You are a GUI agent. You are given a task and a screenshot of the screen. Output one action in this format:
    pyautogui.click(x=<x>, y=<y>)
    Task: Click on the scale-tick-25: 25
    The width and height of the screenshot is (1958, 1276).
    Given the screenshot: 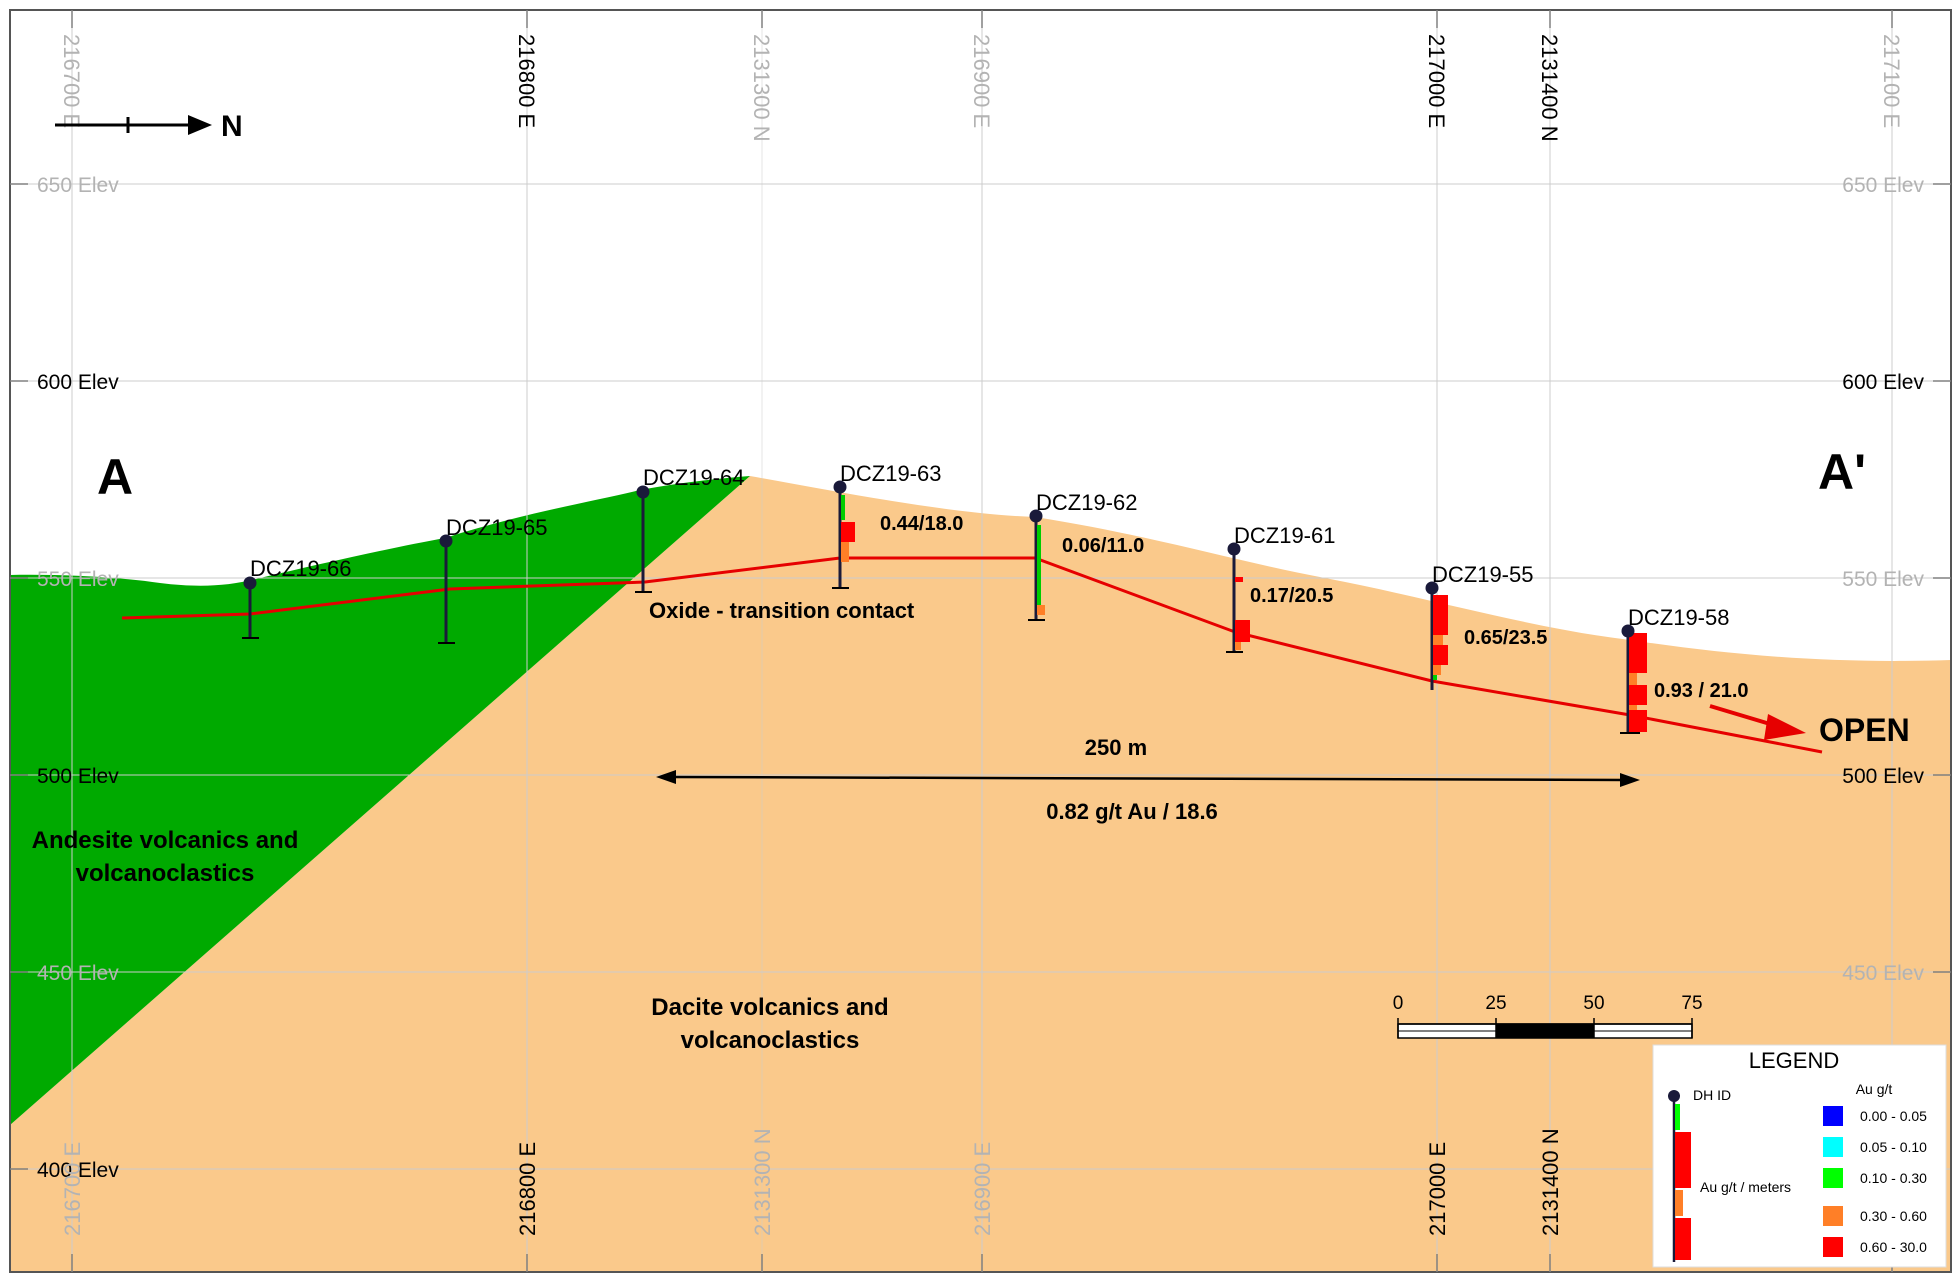 What is the action you would take?
    pyautogui.click(x=1495, y=1003)
    